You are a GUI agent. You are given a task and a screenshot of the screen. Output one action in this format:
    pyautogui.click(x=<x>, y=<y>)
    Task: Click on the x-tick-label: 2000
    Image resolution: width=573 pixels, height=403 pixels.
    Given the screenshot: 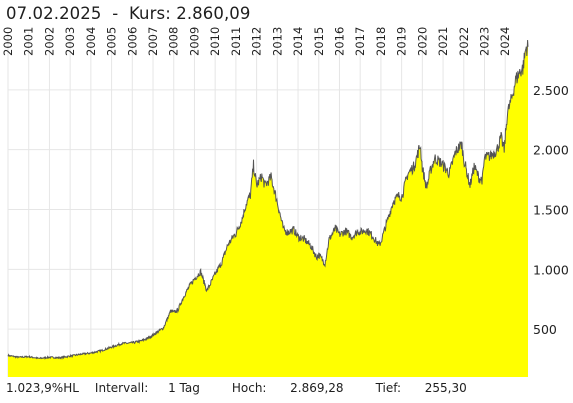 What is the action you would take?
    pyautogui.click(x=8, y=41)
    